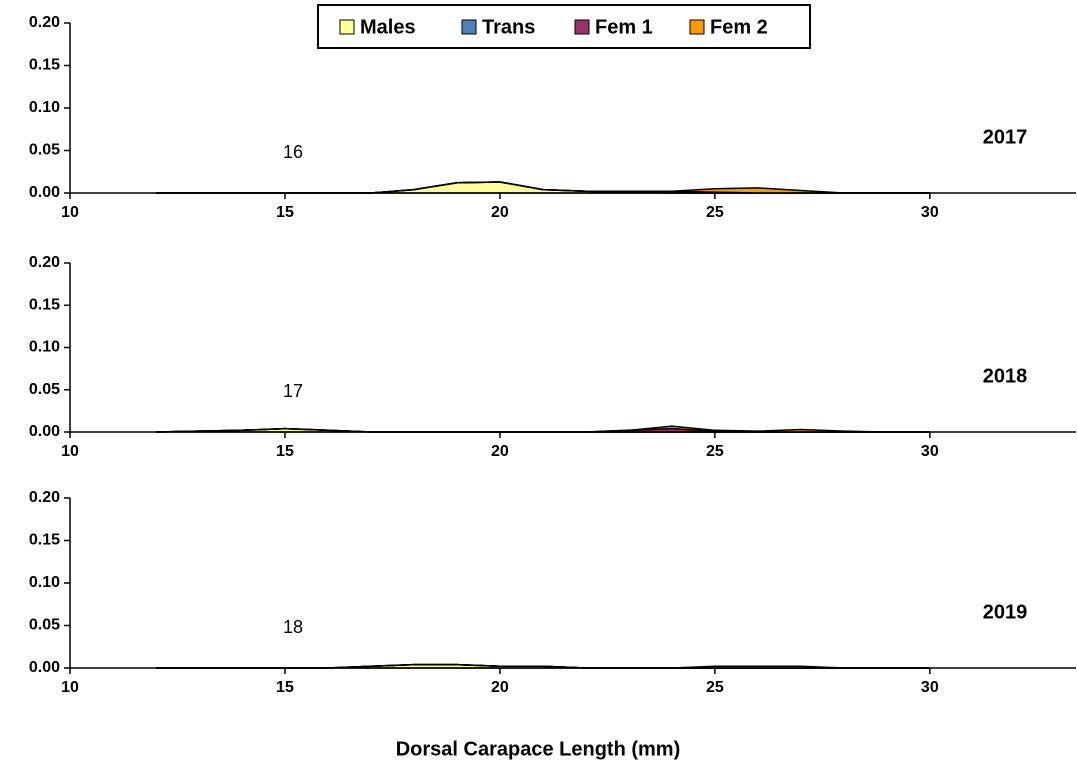 The width and height of the screenshot is (1077, 773). Describe the element at coordinates (538, 749) in the screenshot. I see `x-axis-label: Dorsal Carapace Length (mm)` at that location.